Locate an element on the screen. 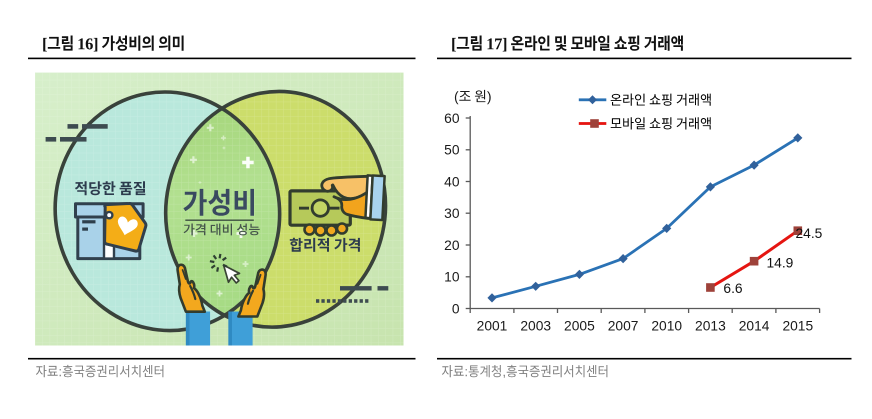 This screenshot has width=872, height=419. svg-text: 6.6 is located at coordinates (733, 288).